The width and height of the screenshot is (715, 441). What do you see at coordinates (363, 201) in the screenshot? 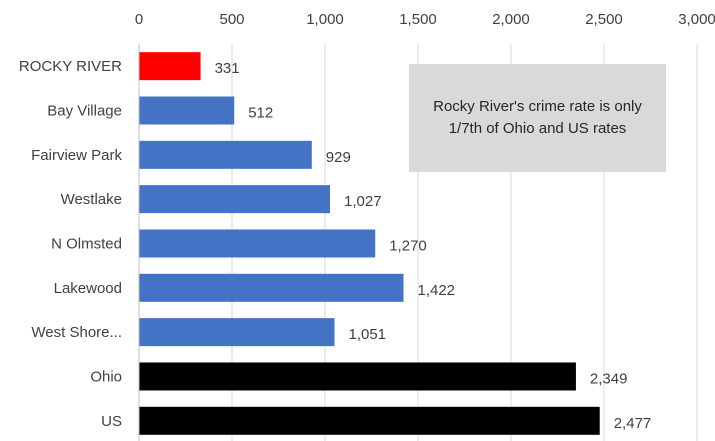
I see `data-label: 1,027` at bounding box center [363, 201].